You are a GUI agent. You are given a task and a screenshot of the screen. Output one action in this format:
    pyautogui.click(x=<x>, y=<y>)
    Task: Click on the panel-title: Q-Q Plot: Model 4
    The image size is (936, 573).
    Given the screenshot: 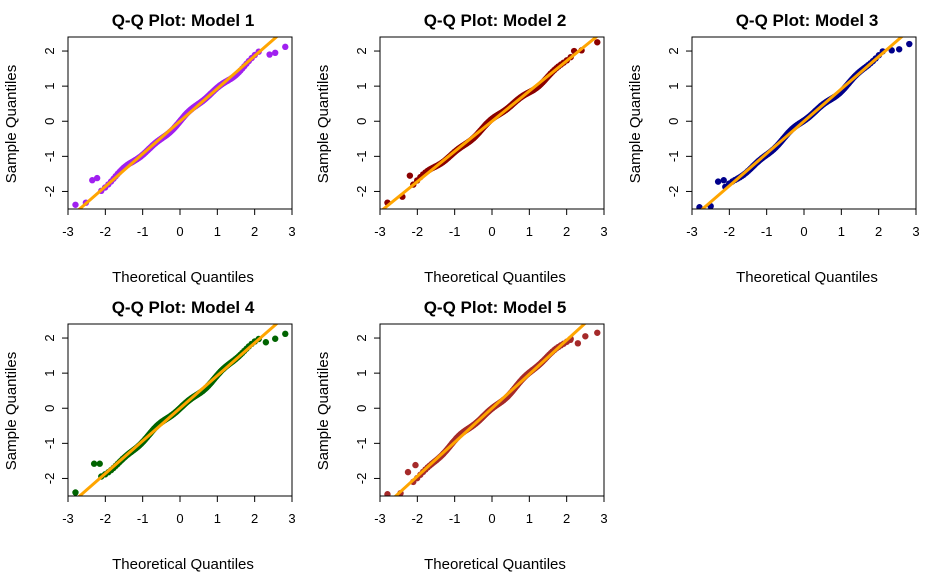 What is the action you would take?
    pyautogui.click(x=183, y=307)
    